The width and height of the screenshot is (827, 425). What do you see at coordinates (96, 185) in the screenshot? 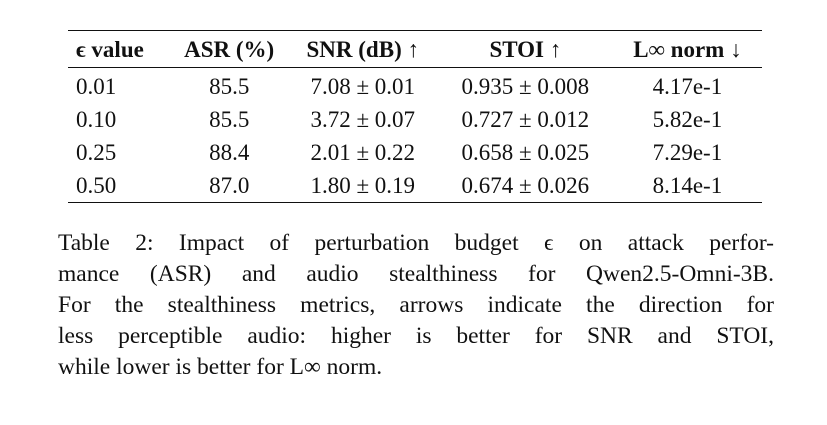
I see `cell-epsilon: 0.50` at bounding box center [96, 185].